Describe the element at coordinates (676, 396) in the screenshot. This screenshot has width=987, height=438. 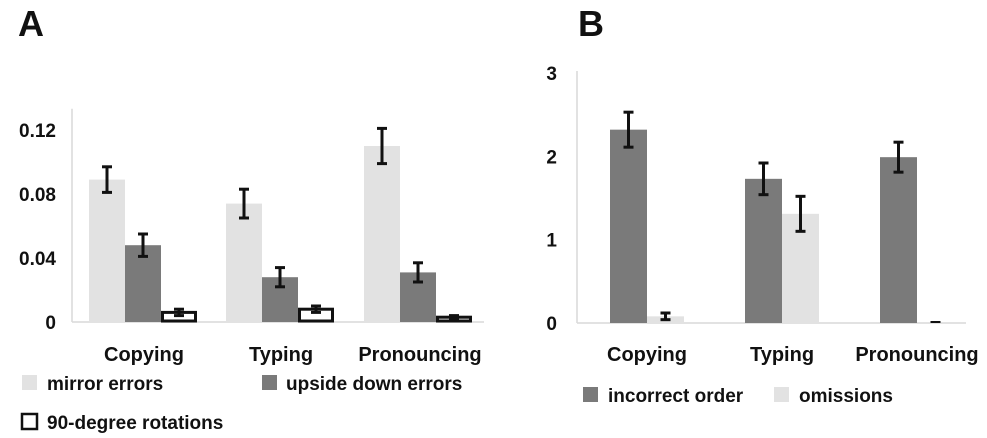
I see `panel-b-legend-label: incorrect order` at that location.